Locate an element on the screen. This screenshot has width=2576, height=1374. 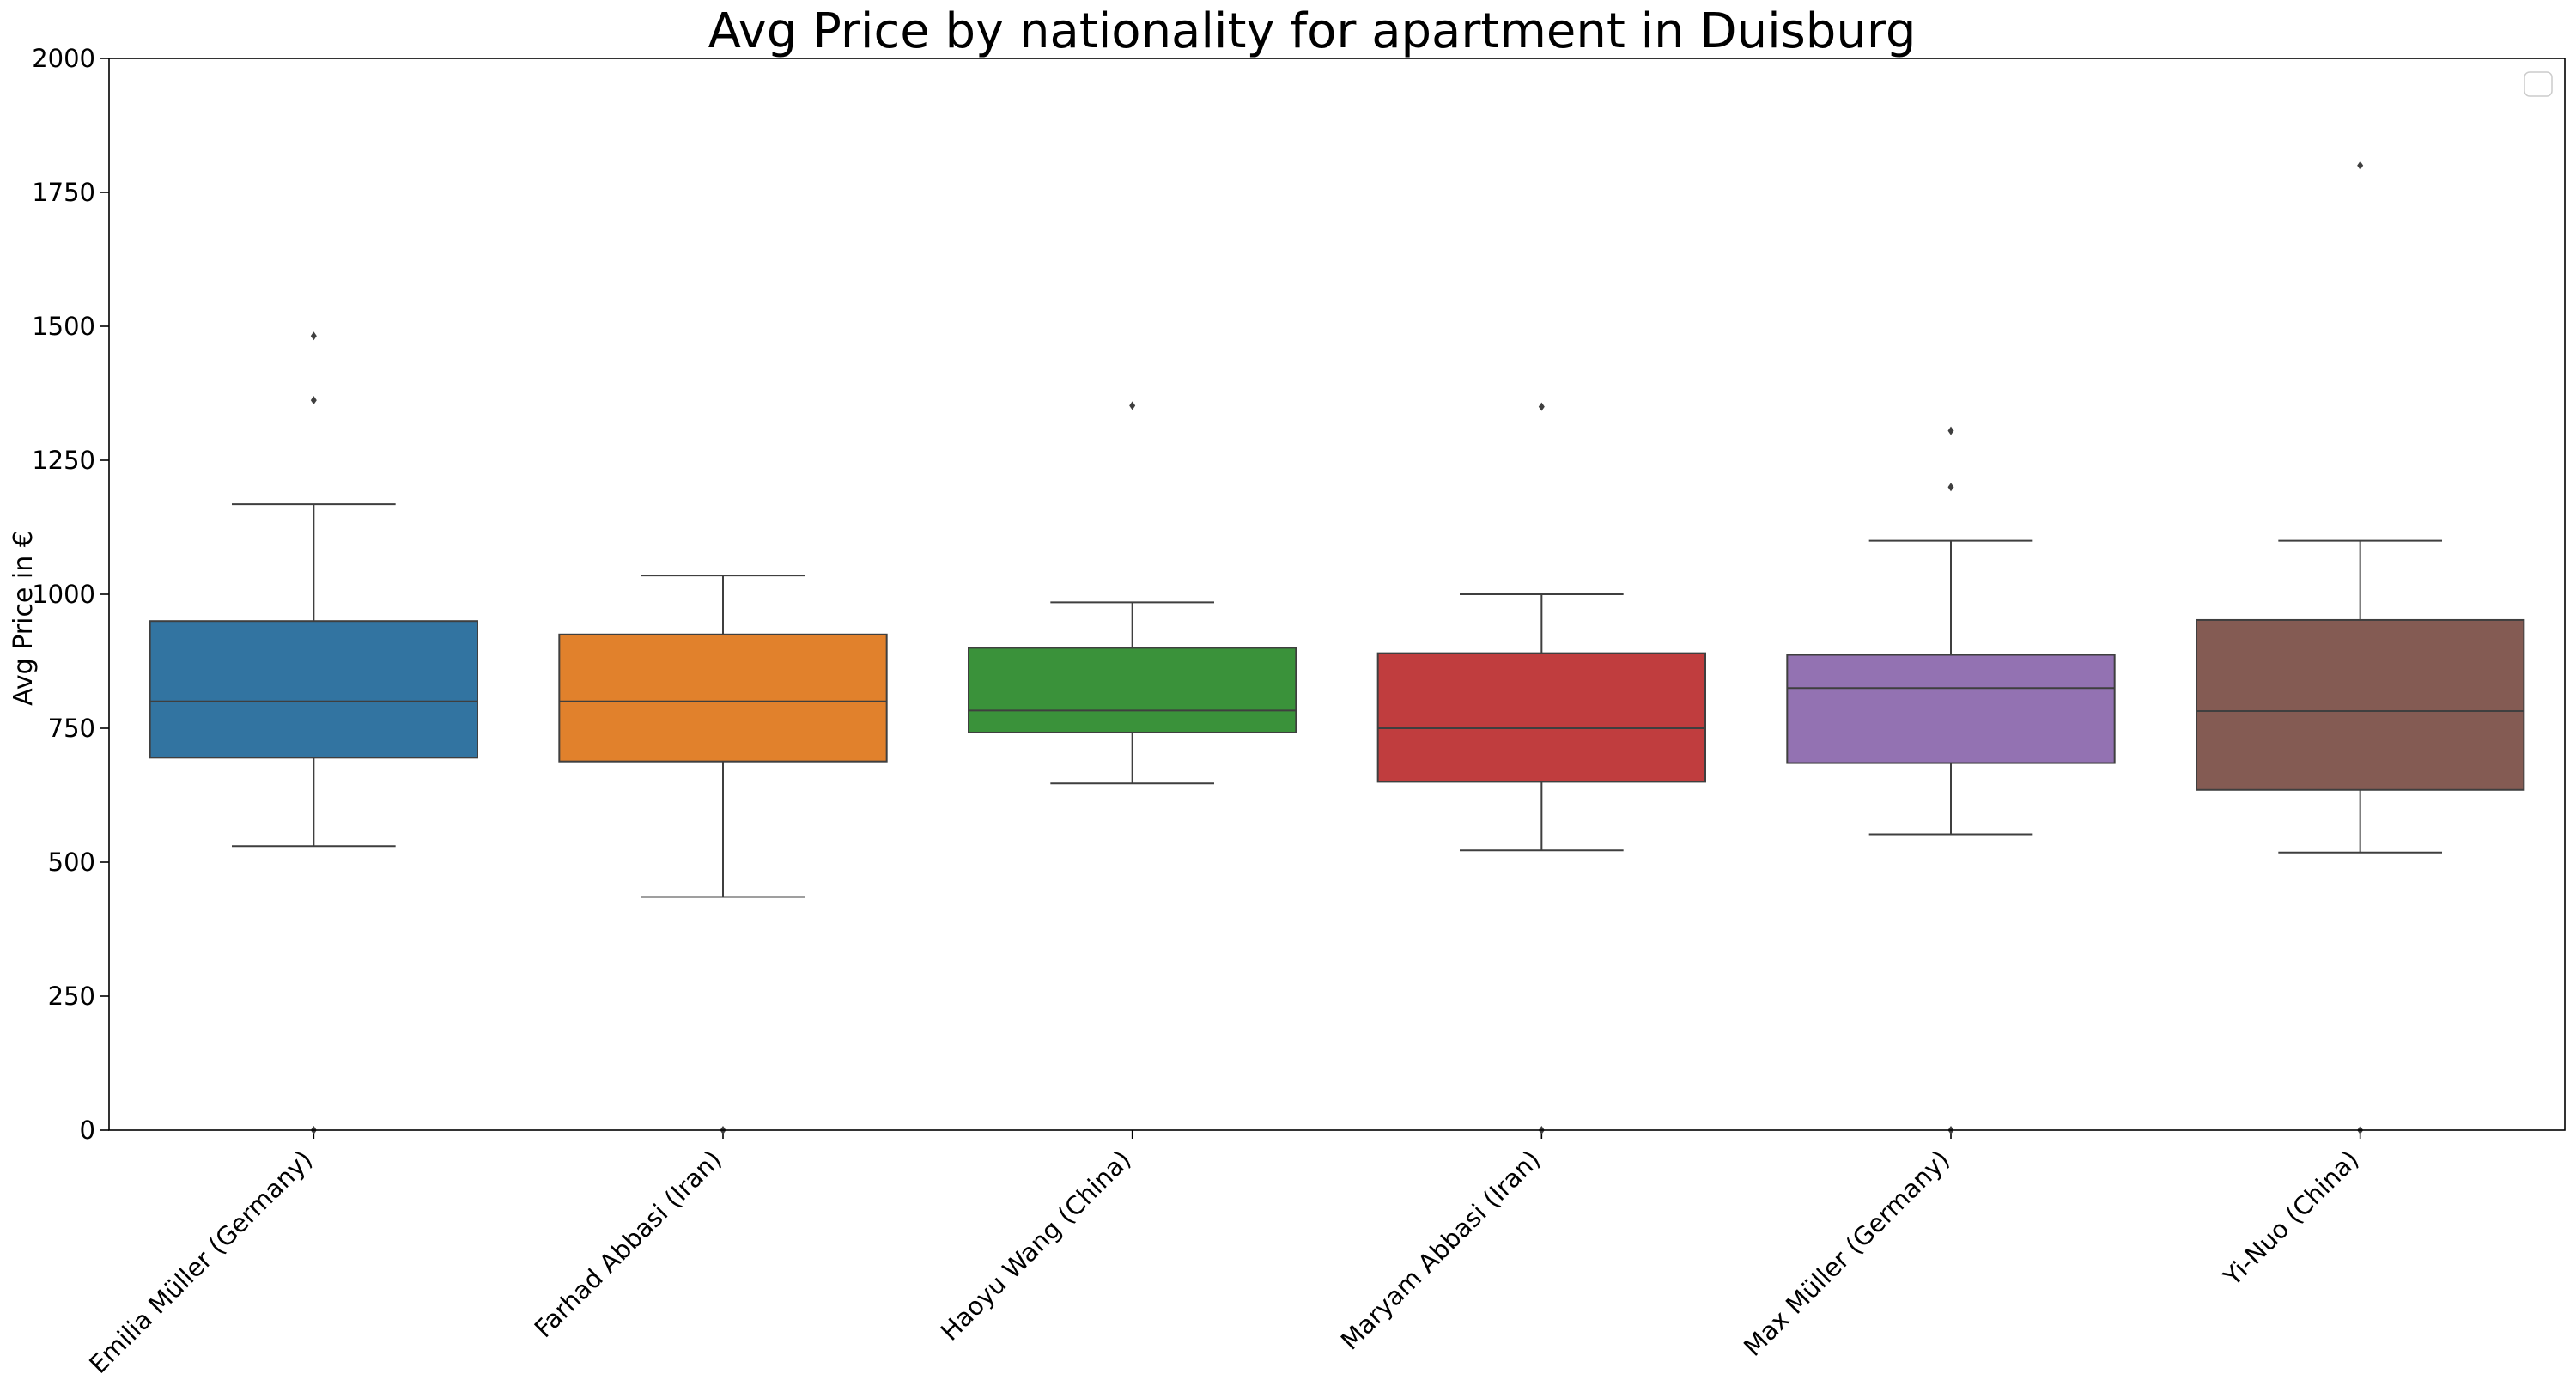
y-tick-label: 750 is located at coordinates (71, 728).